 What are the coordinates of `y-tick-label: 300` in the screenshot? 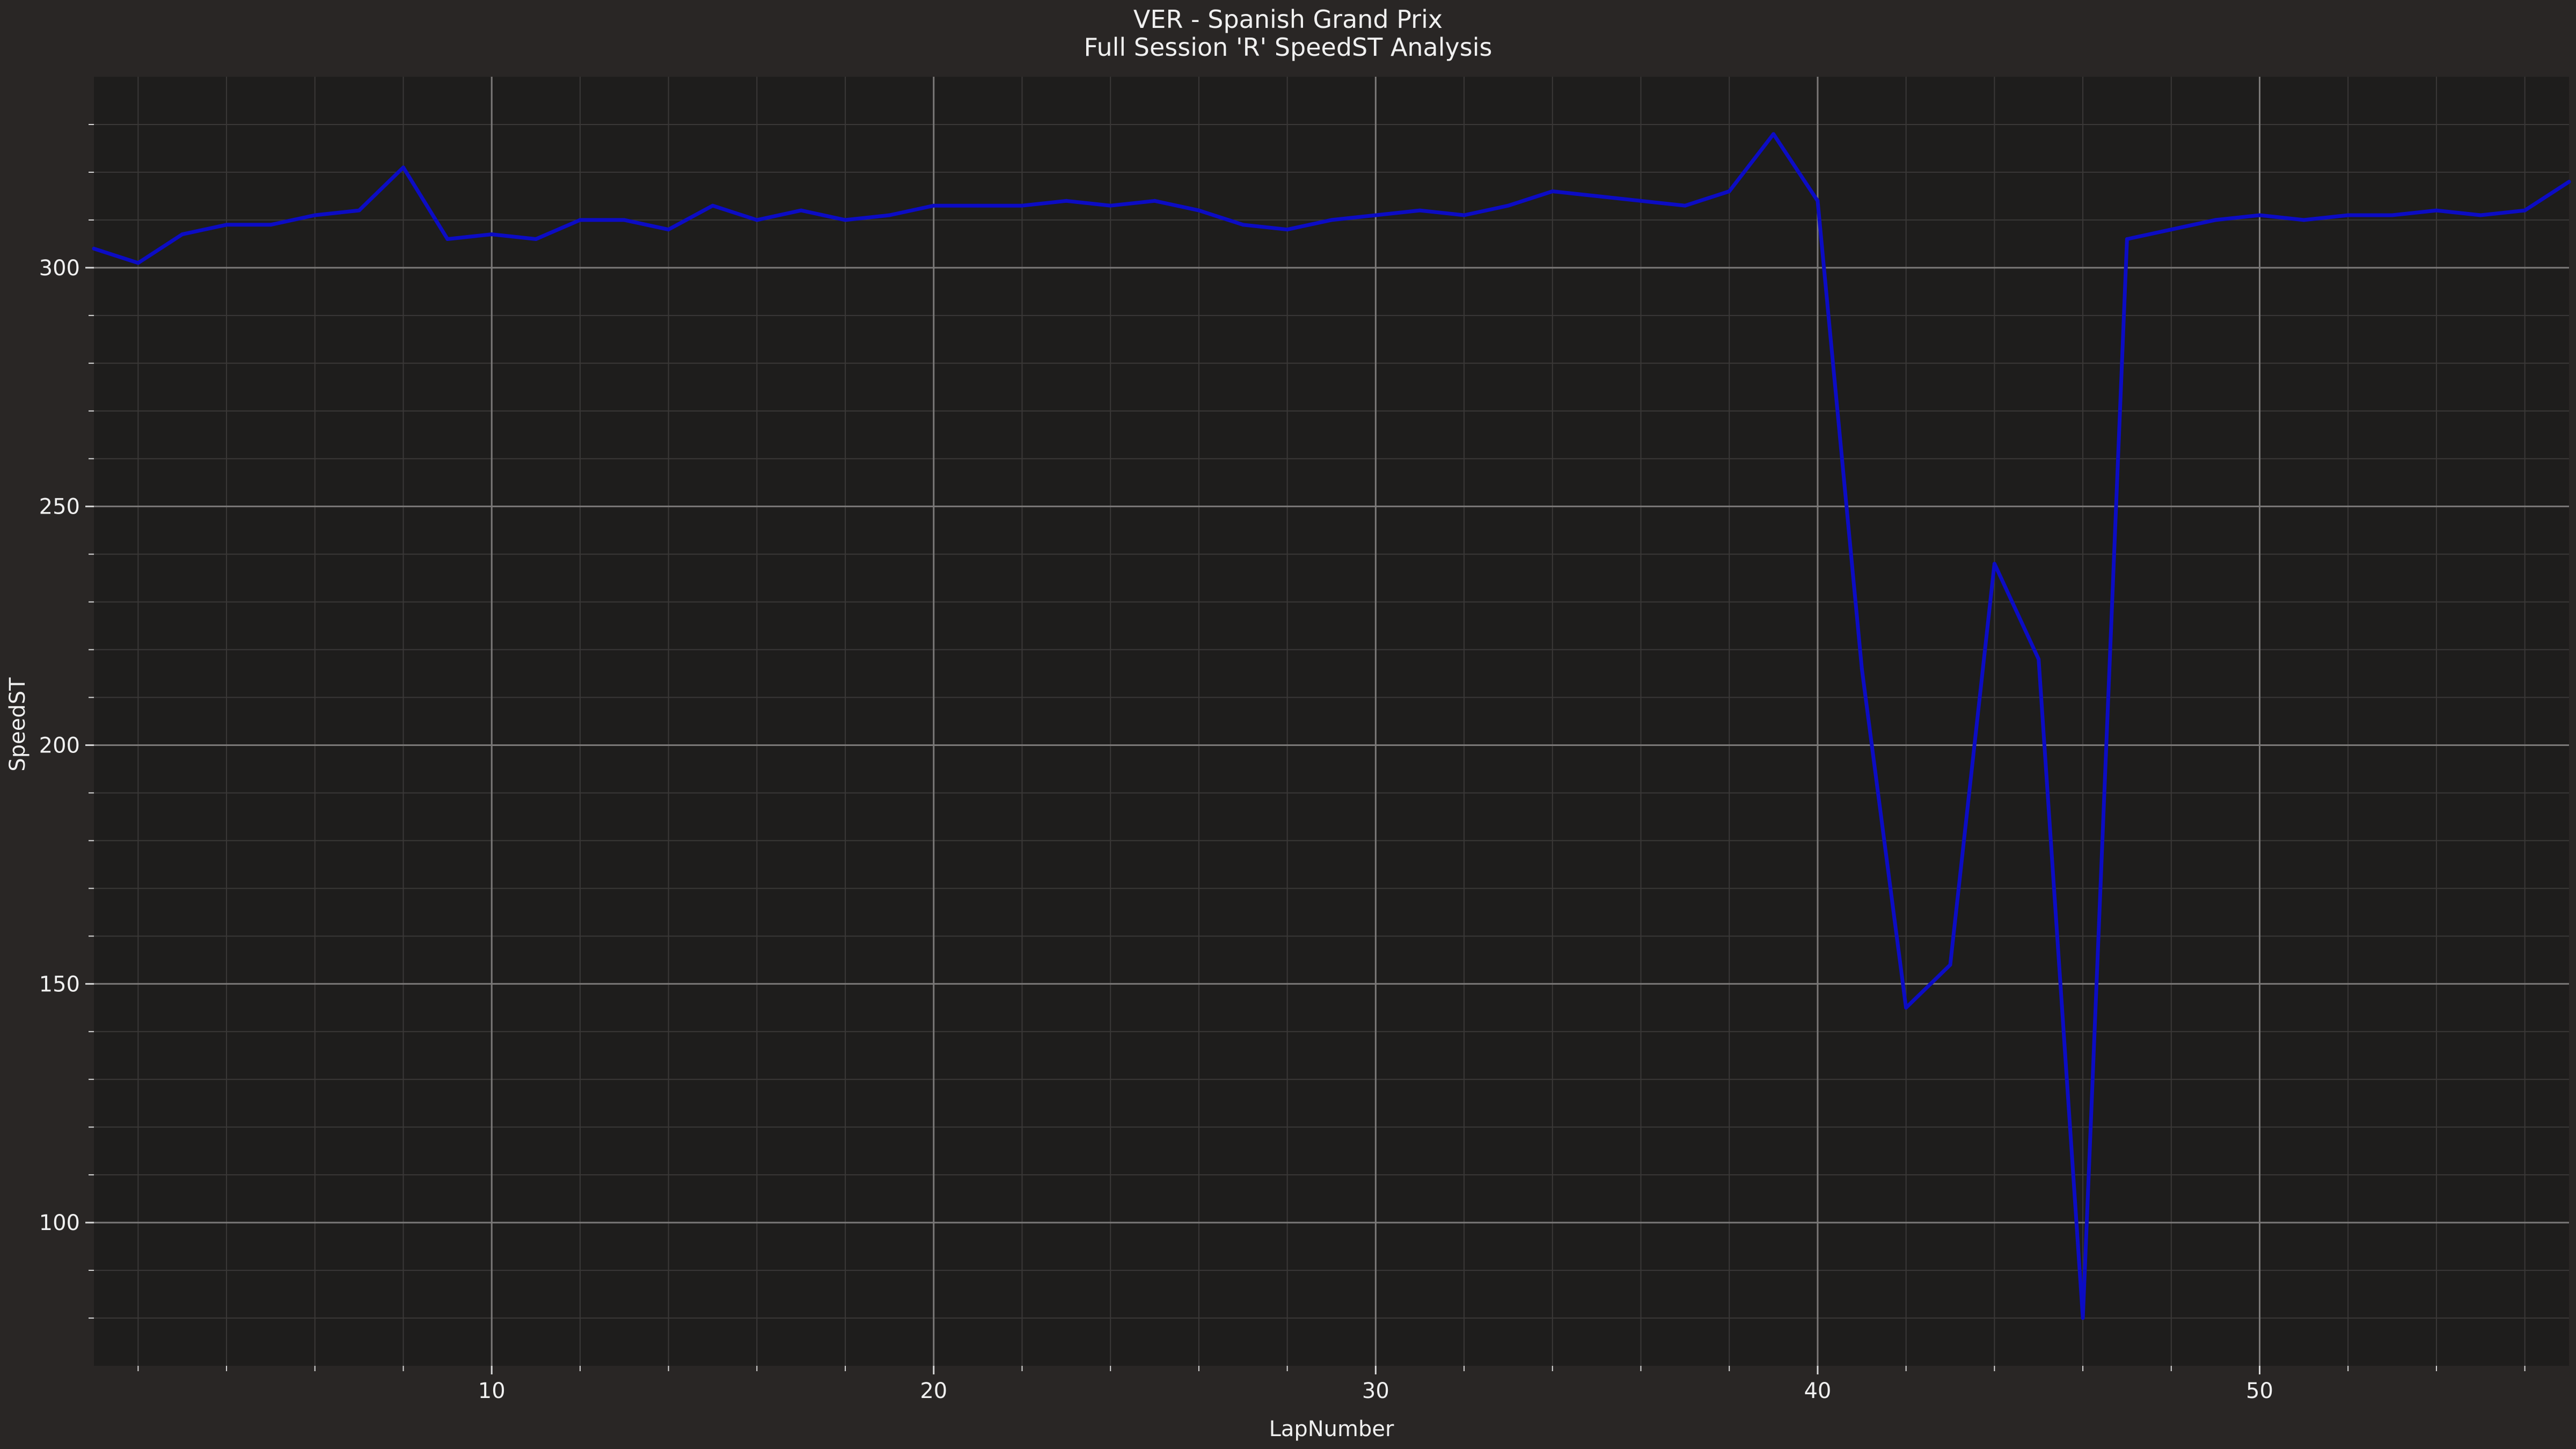 It's located at (59, 268).